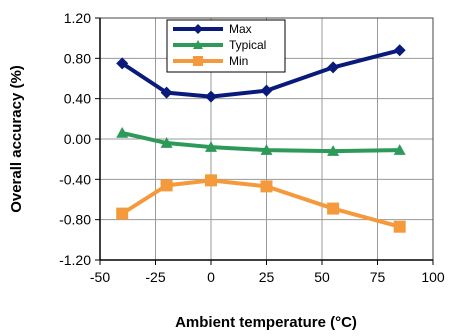 This screenshot has width=454, height=336. I want to click on x-axis-title: Ambient temperature (°C), so click(266, 322).